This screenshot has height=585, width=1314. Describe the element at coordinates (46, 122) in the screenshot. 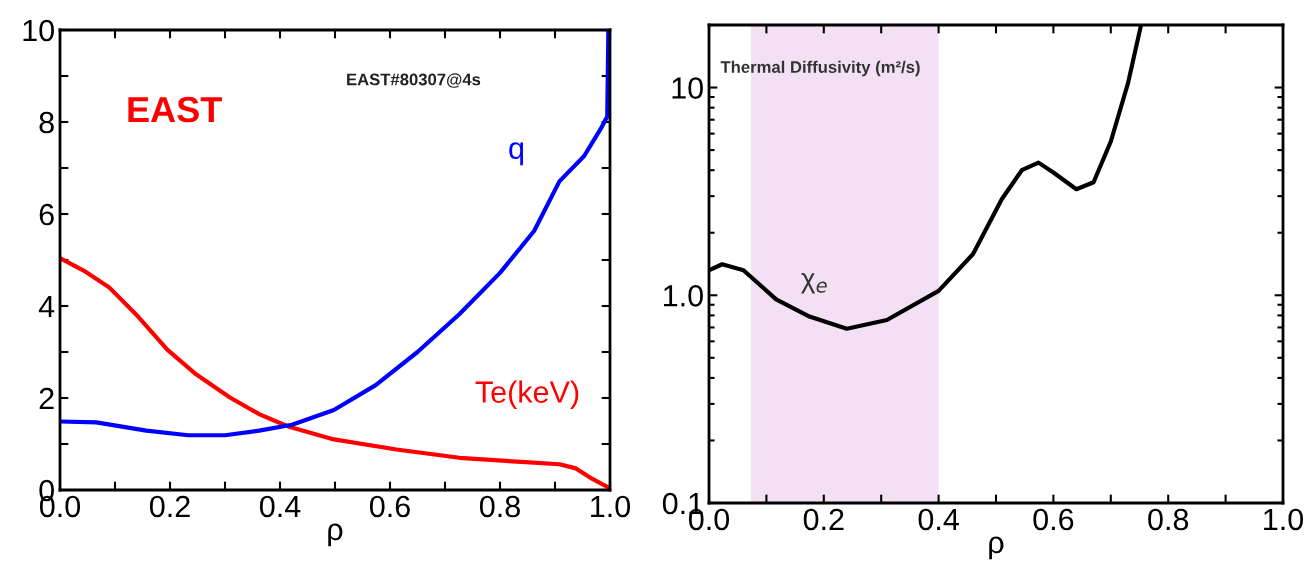

I see `y-tick-label: 8` at that location.